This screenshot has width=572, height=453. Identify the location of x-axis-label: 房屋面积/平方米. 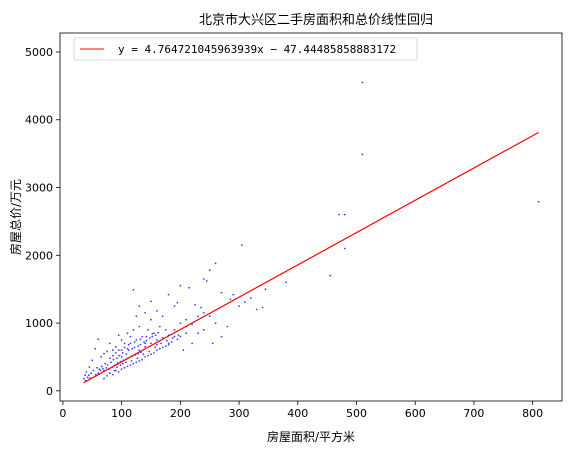
(311, 436).